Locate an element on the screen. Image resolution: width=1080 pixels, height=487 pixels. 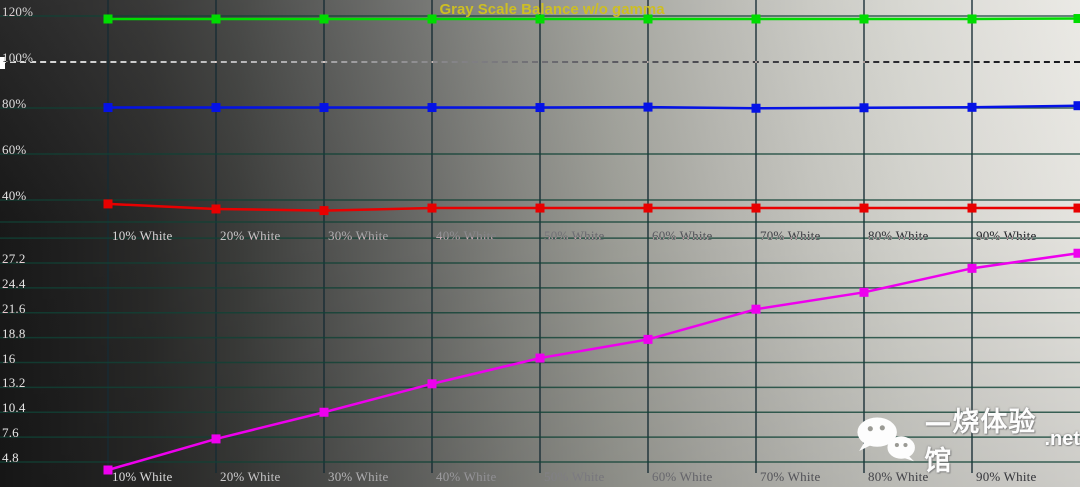
reference-line-100-percent is located at coordinates (540, 62).